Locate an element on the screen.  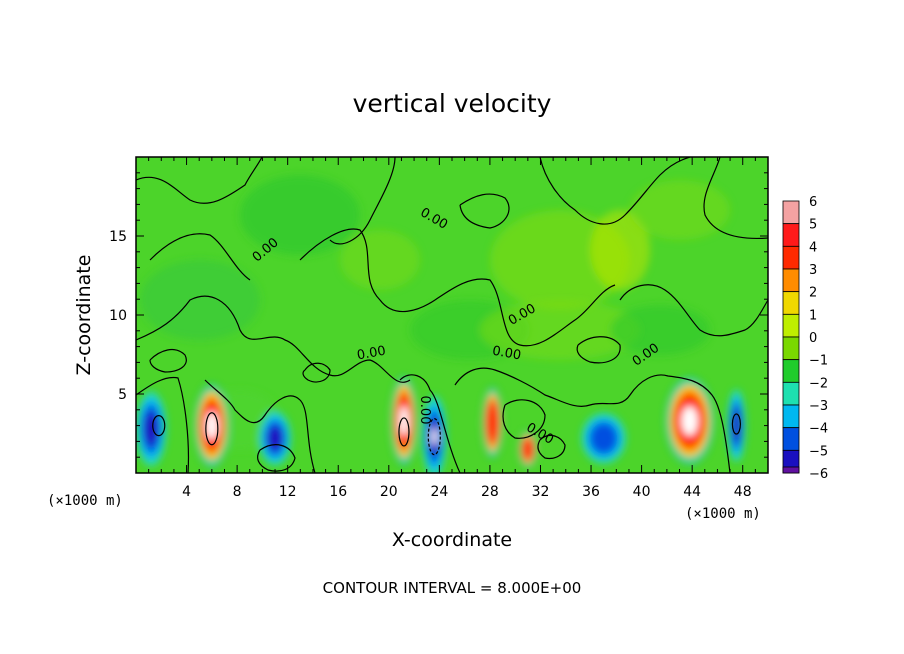
y-tick-labels: 5 10 15 is located at coordinates (118, 316).